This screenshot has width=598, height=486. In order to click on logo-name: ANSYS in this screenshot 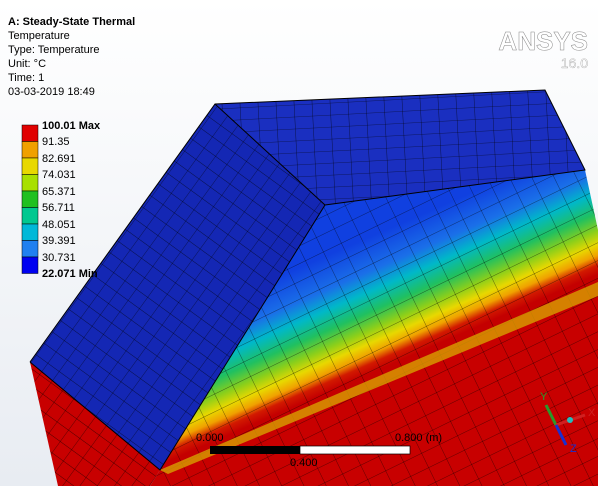, I will do `click(543, 41)`.